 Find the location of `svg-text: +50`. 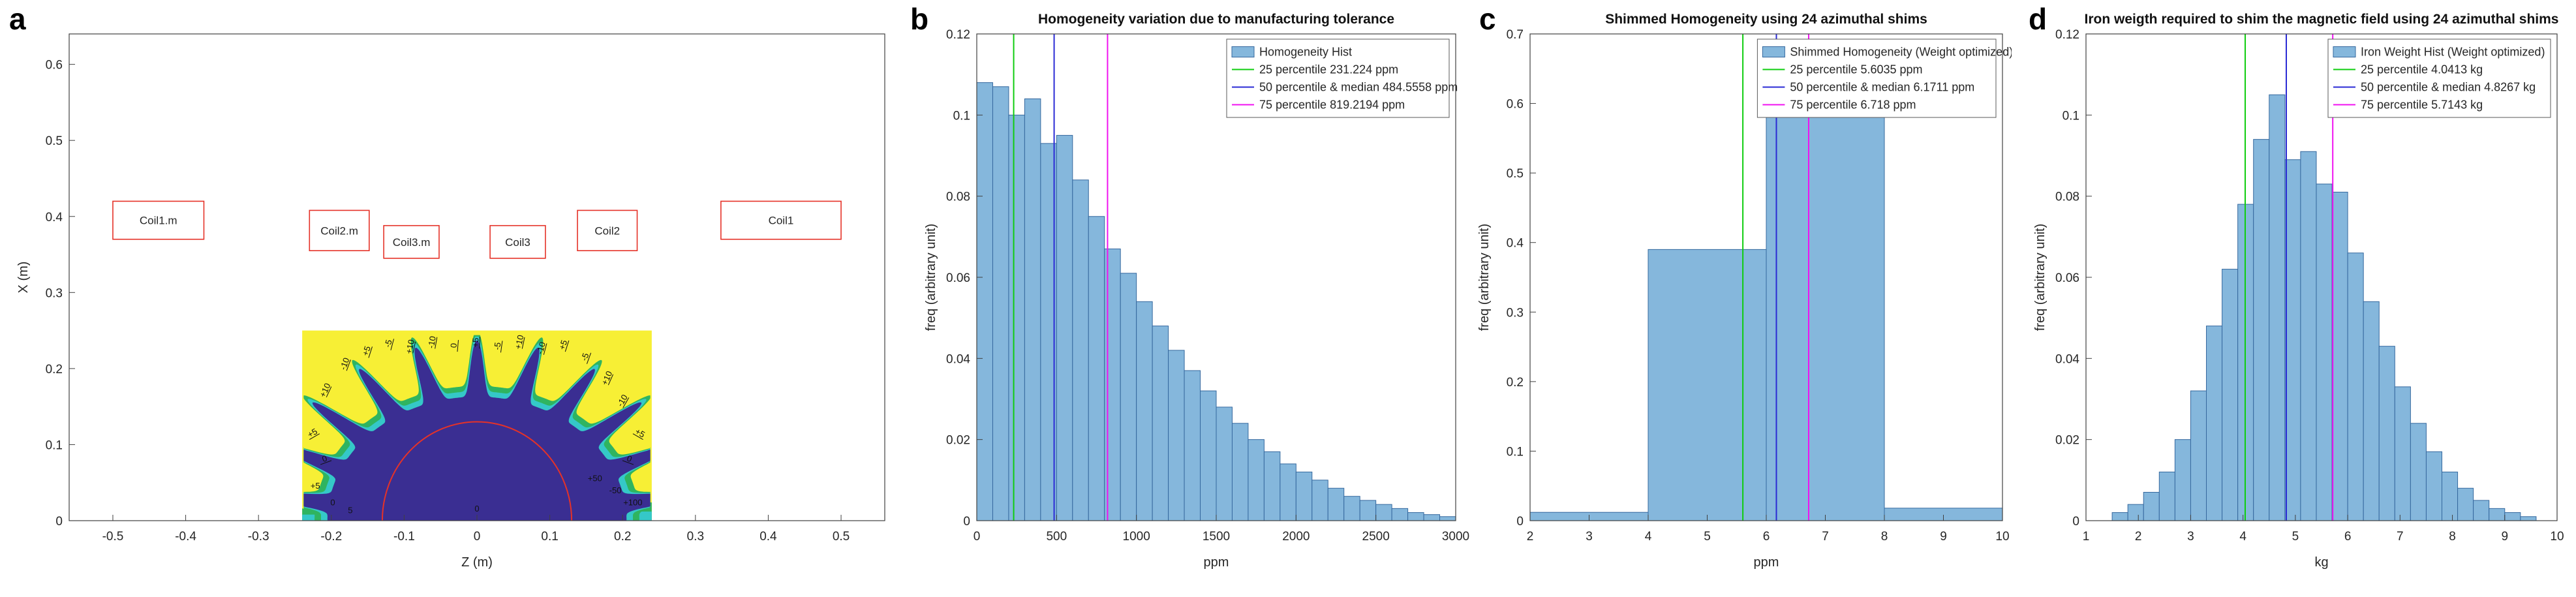

svg-text: +50 is located at coordinates (595, 478).